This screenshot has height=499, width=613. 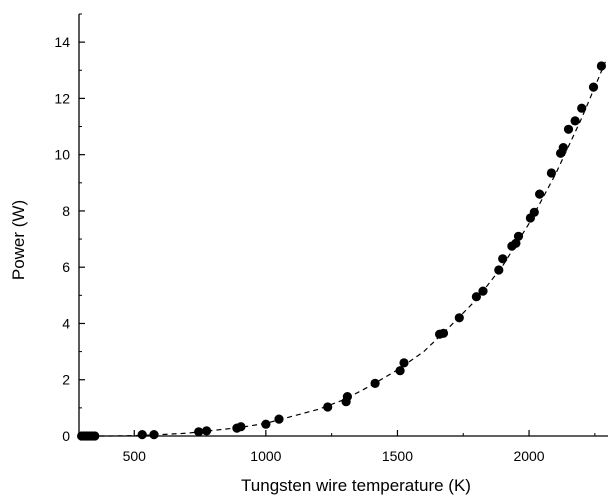 What do you see at coordinates (397, 456) in the screenshot?
I see `x-tick-label: 1500` at bounding box center [397, 456].